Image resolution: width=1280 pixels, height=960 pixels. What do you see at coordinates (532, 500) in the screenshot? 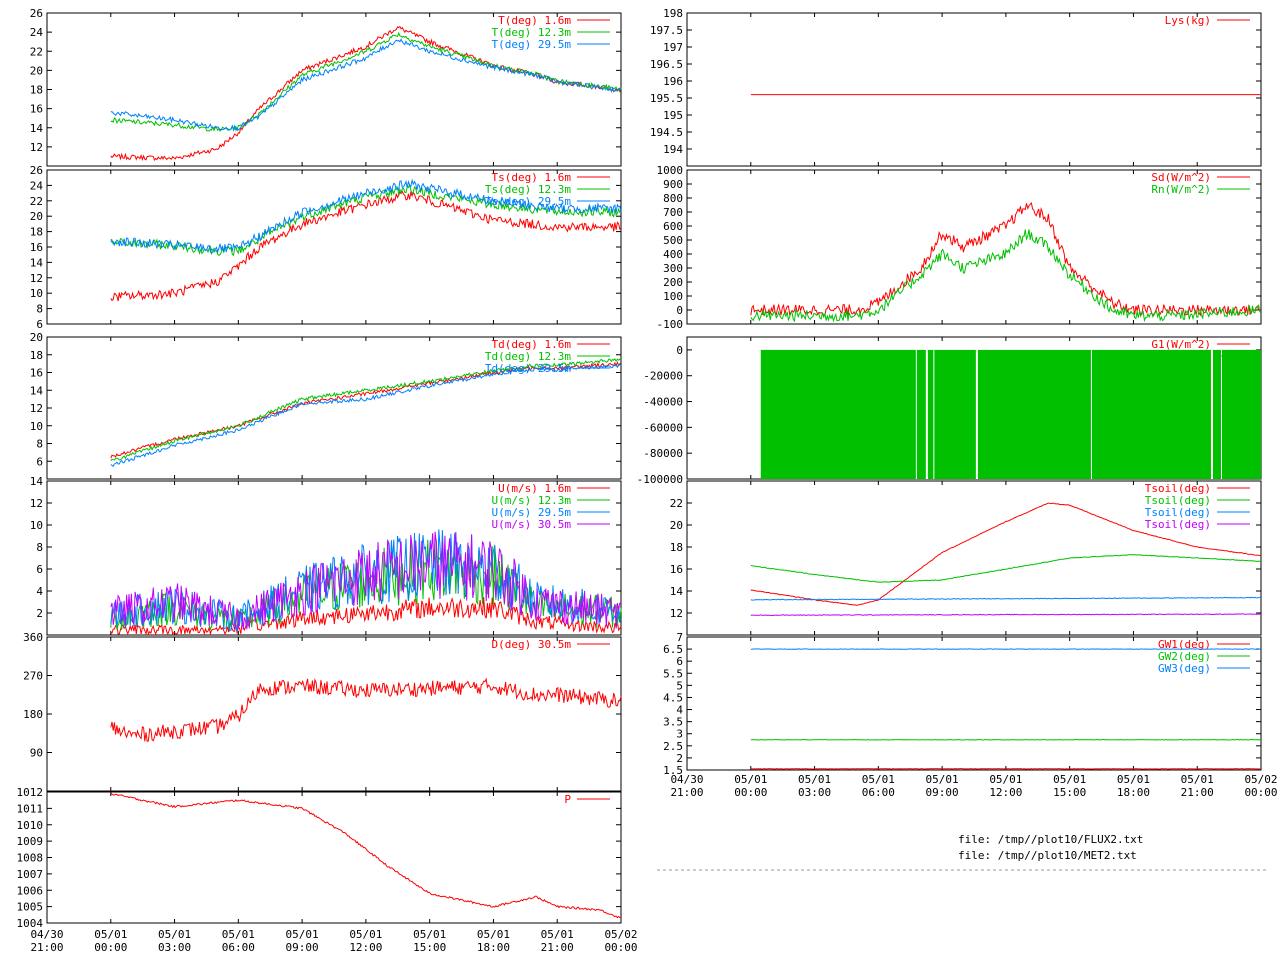
I see `legend-label: U(m/s) 12.3m` at bounding box center [532, 500].